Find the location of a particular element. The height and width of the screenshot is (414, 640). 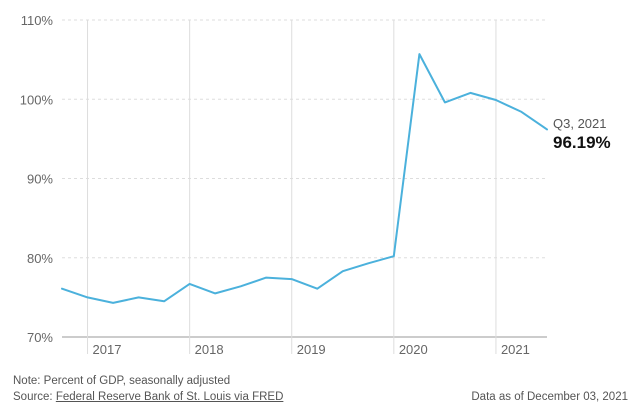

source-prefix: Source: is located at coordinates (34, 397).